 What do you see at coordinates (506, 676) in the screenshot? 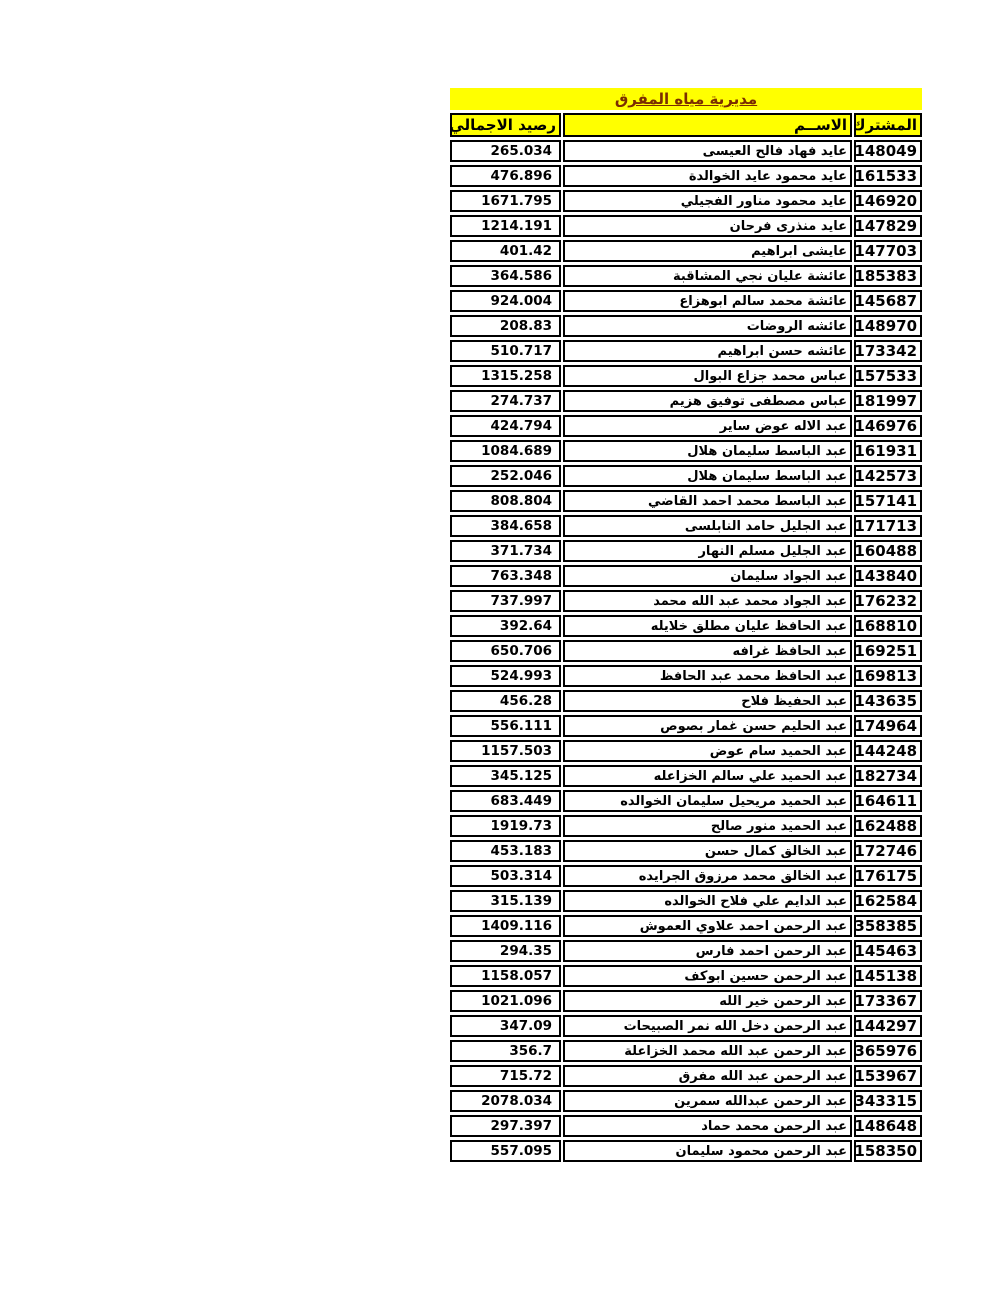
I see `balance-cell: 524.993` at bounding box center [506, 676].